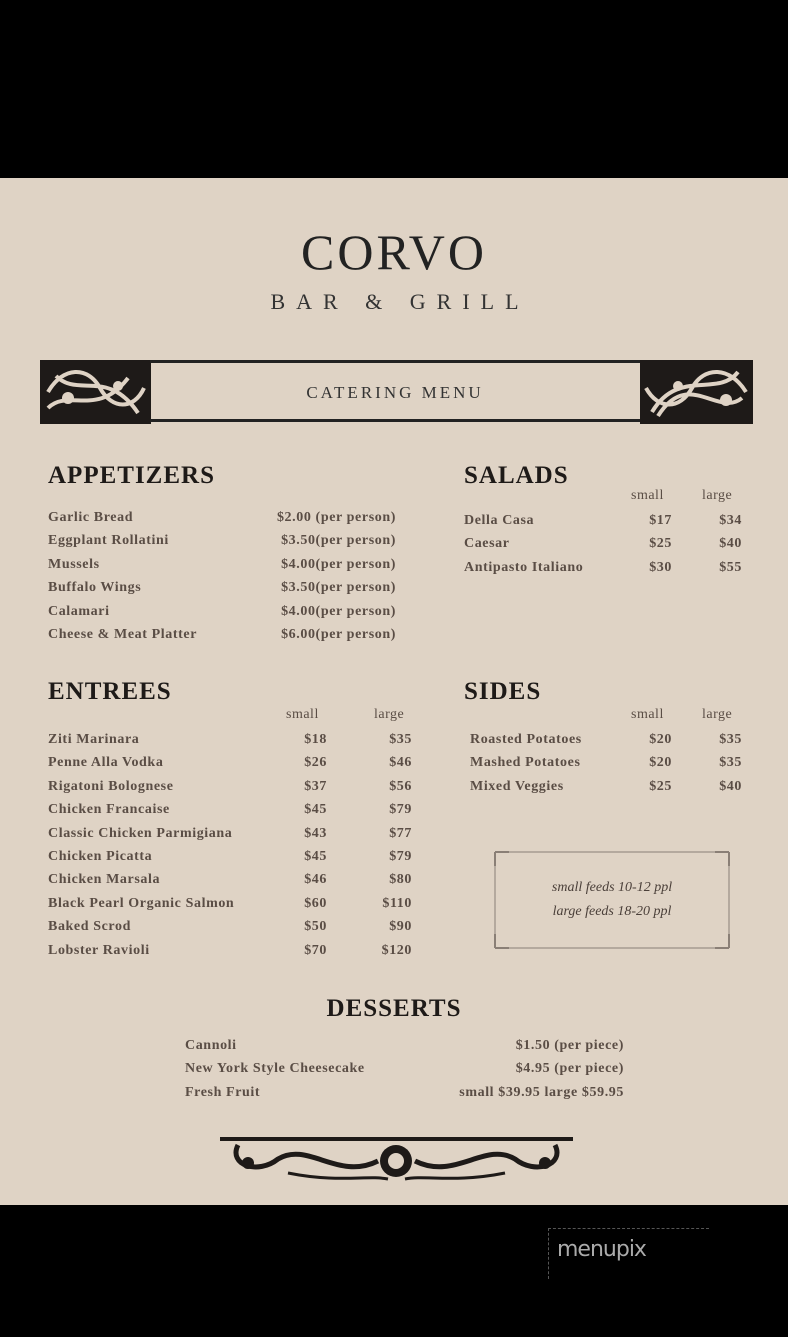 This screenshot has width=788, height=1337. I want to click on item-small: $70, so click(315, 950).